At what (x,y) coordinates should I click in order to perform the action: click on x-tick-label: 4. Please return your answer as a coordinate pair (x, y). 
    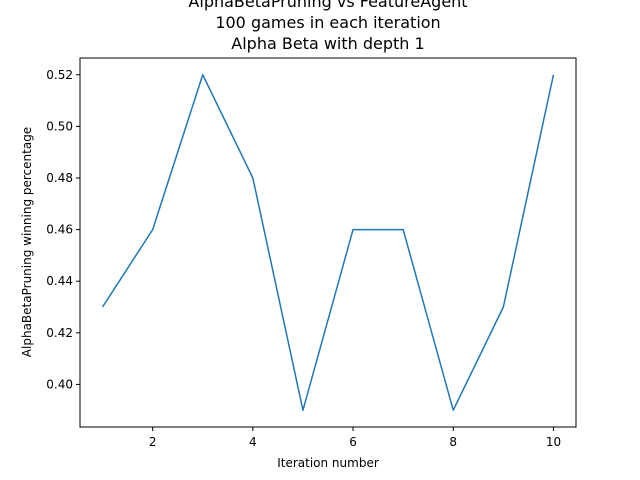
    Looking at the image, I should click on (253, 442).